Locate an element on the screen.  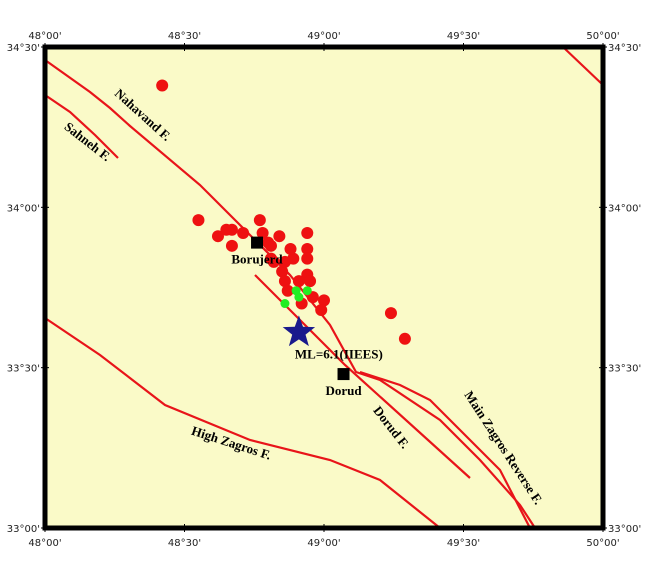
city-label: Borujerd is located at coordinates (257, 259).